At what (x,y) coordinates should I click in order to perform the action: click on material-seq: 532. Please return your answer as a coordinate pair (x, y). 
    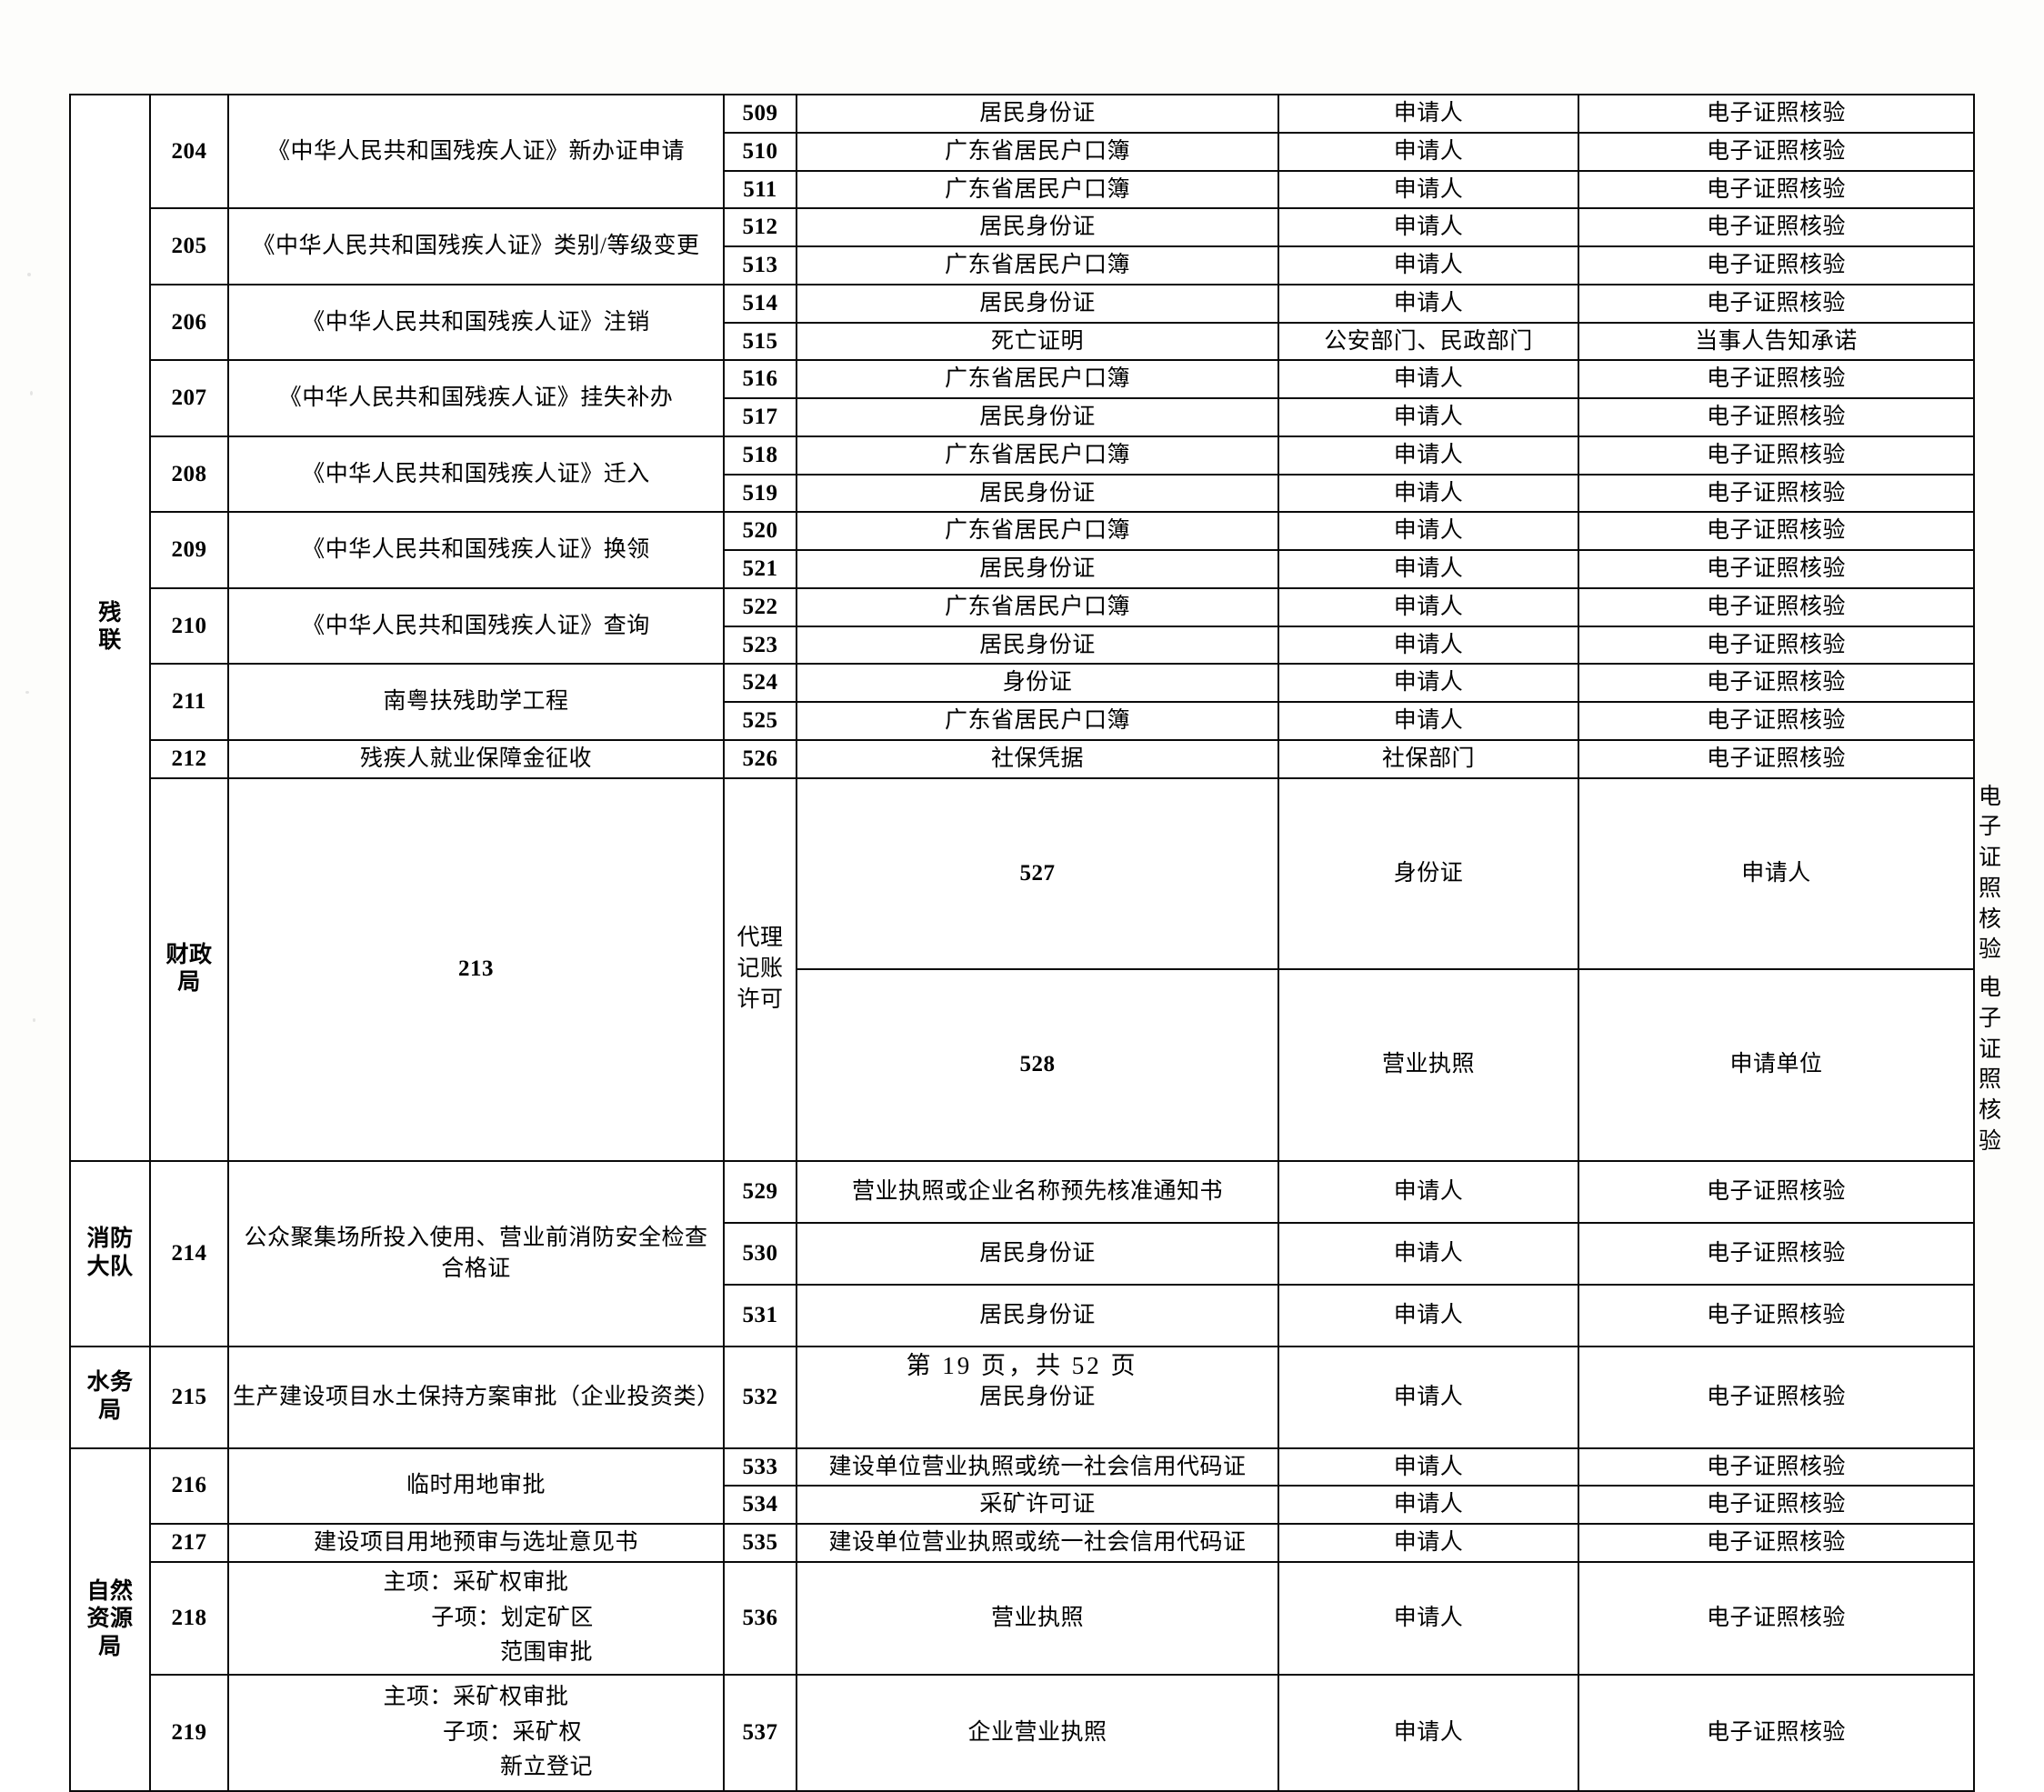
    Looking at the image, I should click on (760, 1397).